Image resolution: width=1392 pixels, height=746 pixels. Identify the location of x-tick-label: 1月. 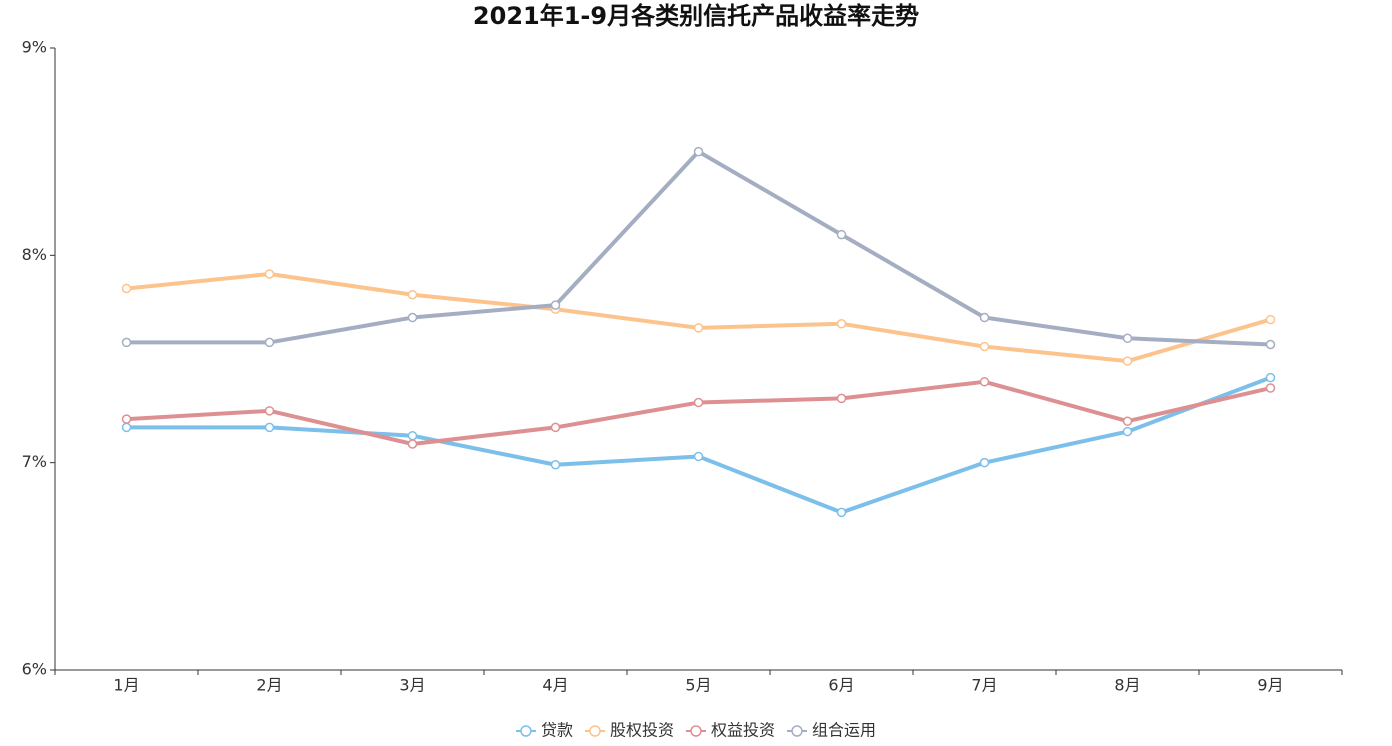
(126, 685).